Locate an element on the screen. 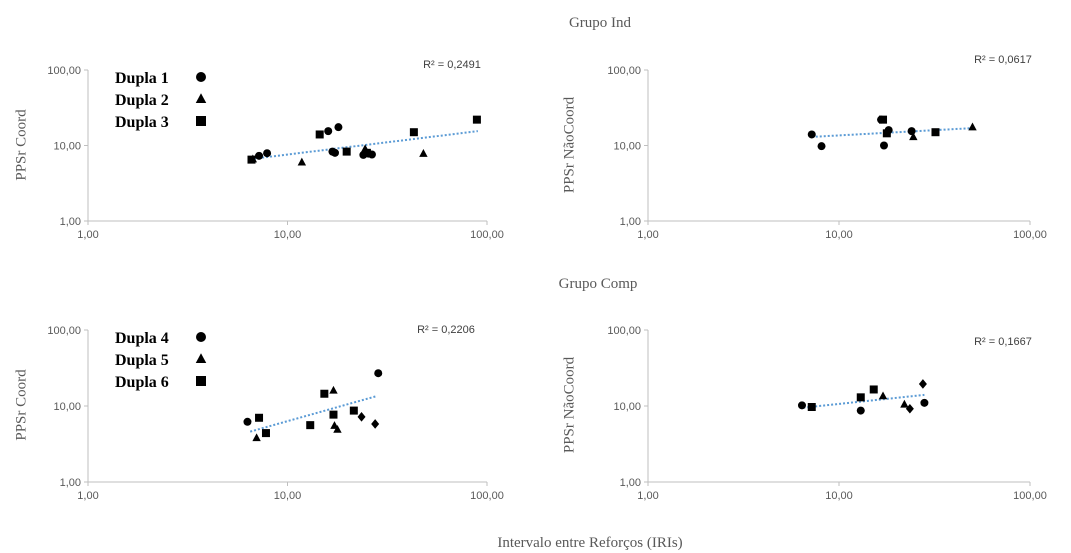 This screenshot has width=1071, height=553. legend: Dupla 1 Dupla 2 Dupla 3 is located at coordinates (161, 100).